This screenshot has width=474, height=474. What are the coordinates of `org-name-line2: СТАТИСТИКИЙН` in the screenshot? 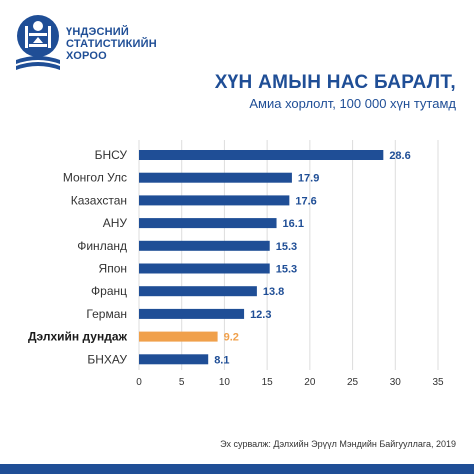 It's located at (111, 44).